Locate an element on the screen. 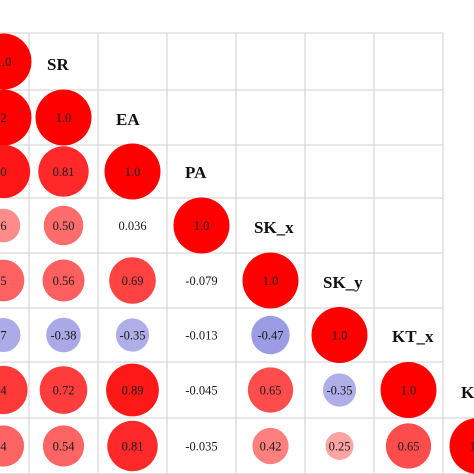  correlation-value-6-2: 0.89 is located at coordinates (133, 391).